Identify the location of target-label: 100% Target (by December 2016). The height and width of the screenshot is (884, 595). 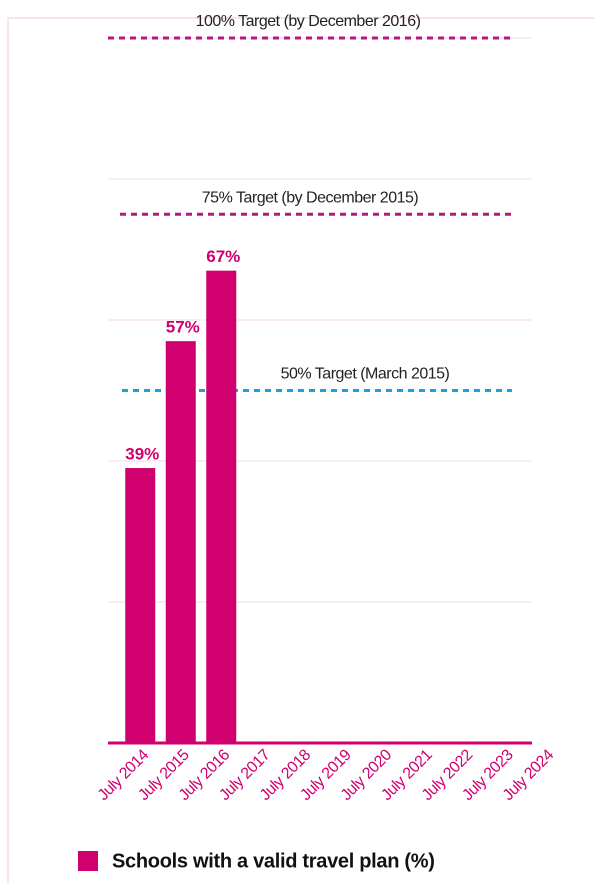
(308, 21).